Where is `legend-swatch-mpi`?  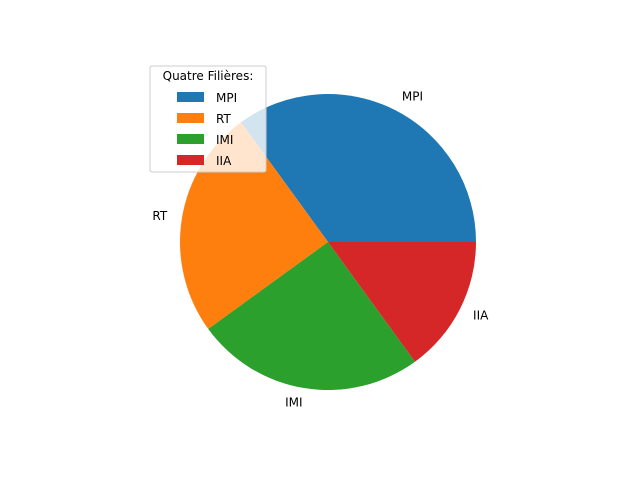
legend-swatch-mpi is located at coordinates (190, 97).